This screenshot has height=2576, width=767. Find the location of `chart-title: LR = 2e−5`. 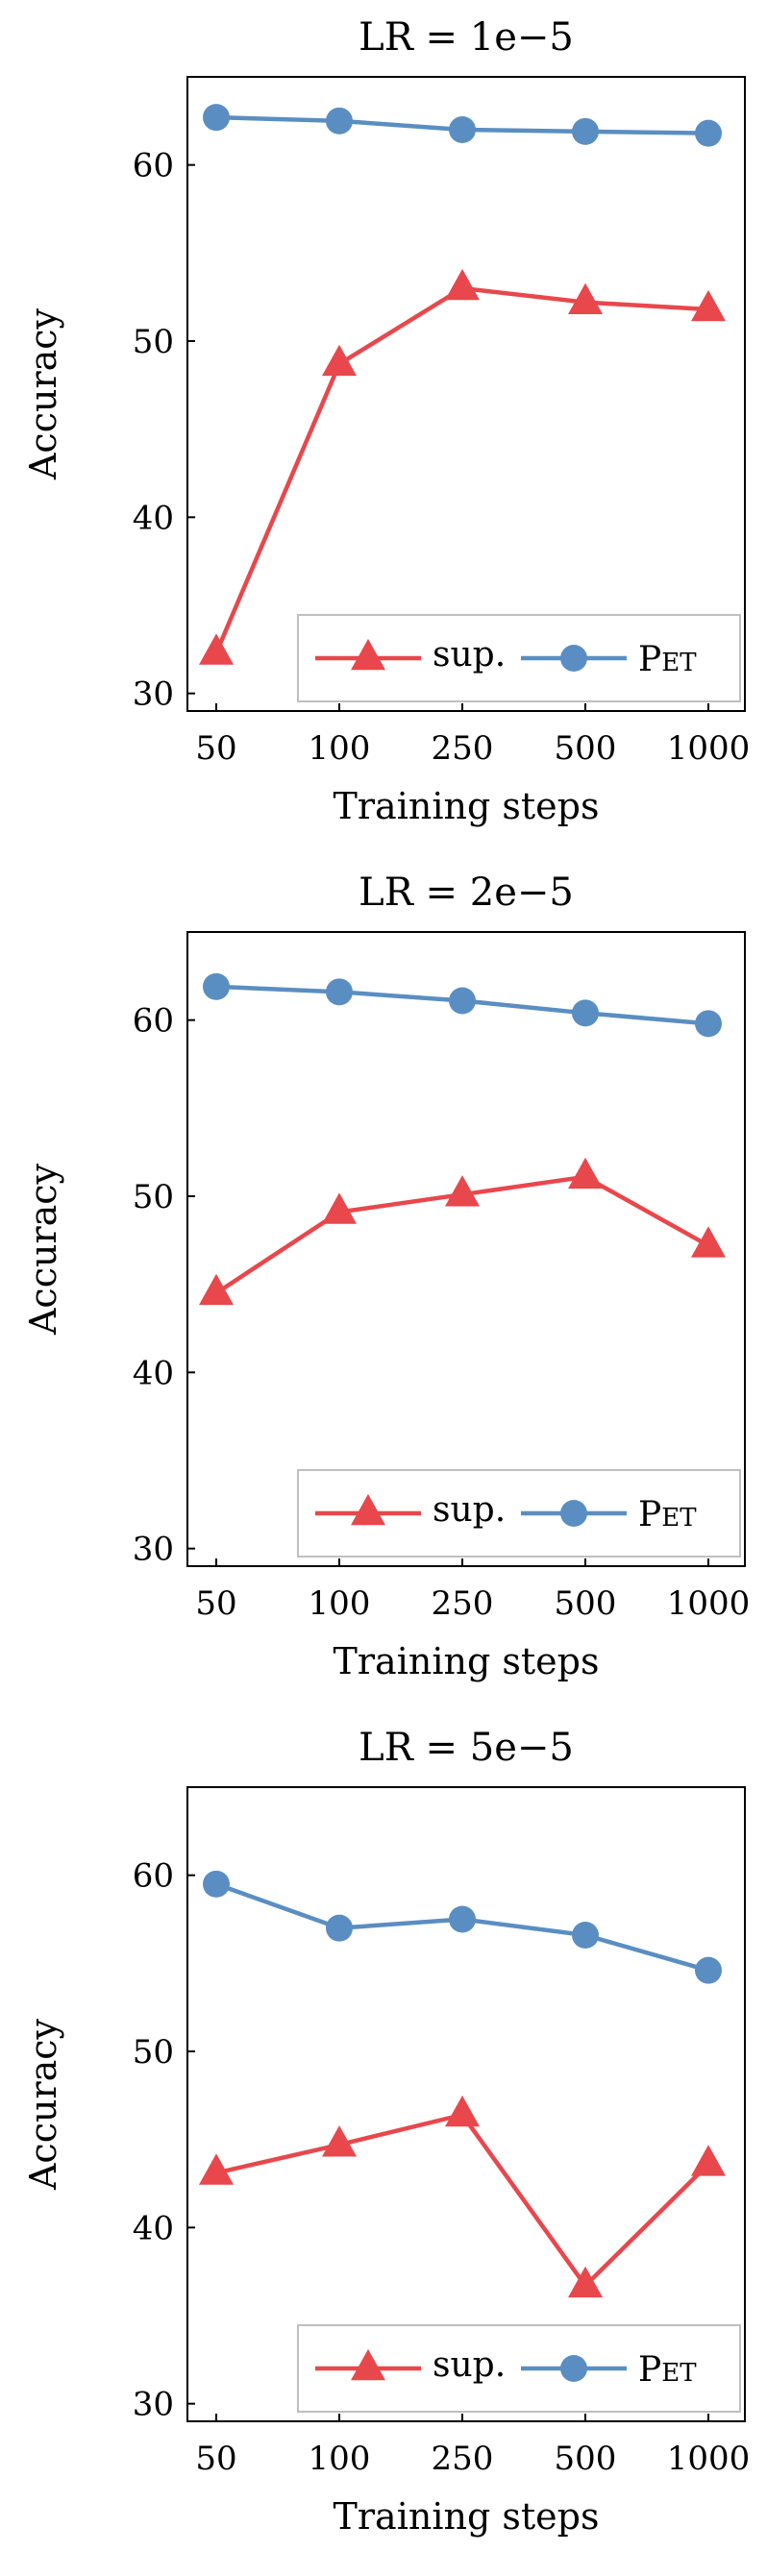

chart-title: LR = 2e−5 is located at coordinates (467, 893).